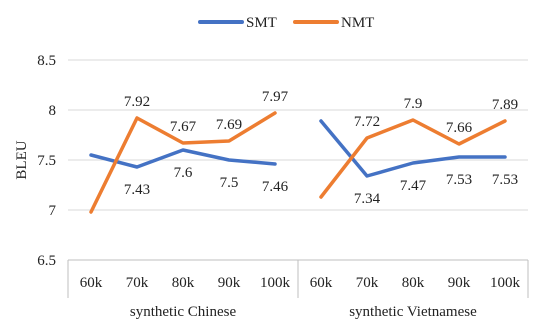 The width and height of the screenshot is (533, 324). I want to click on legend-label-nmt: NMT, so click(357, 23).